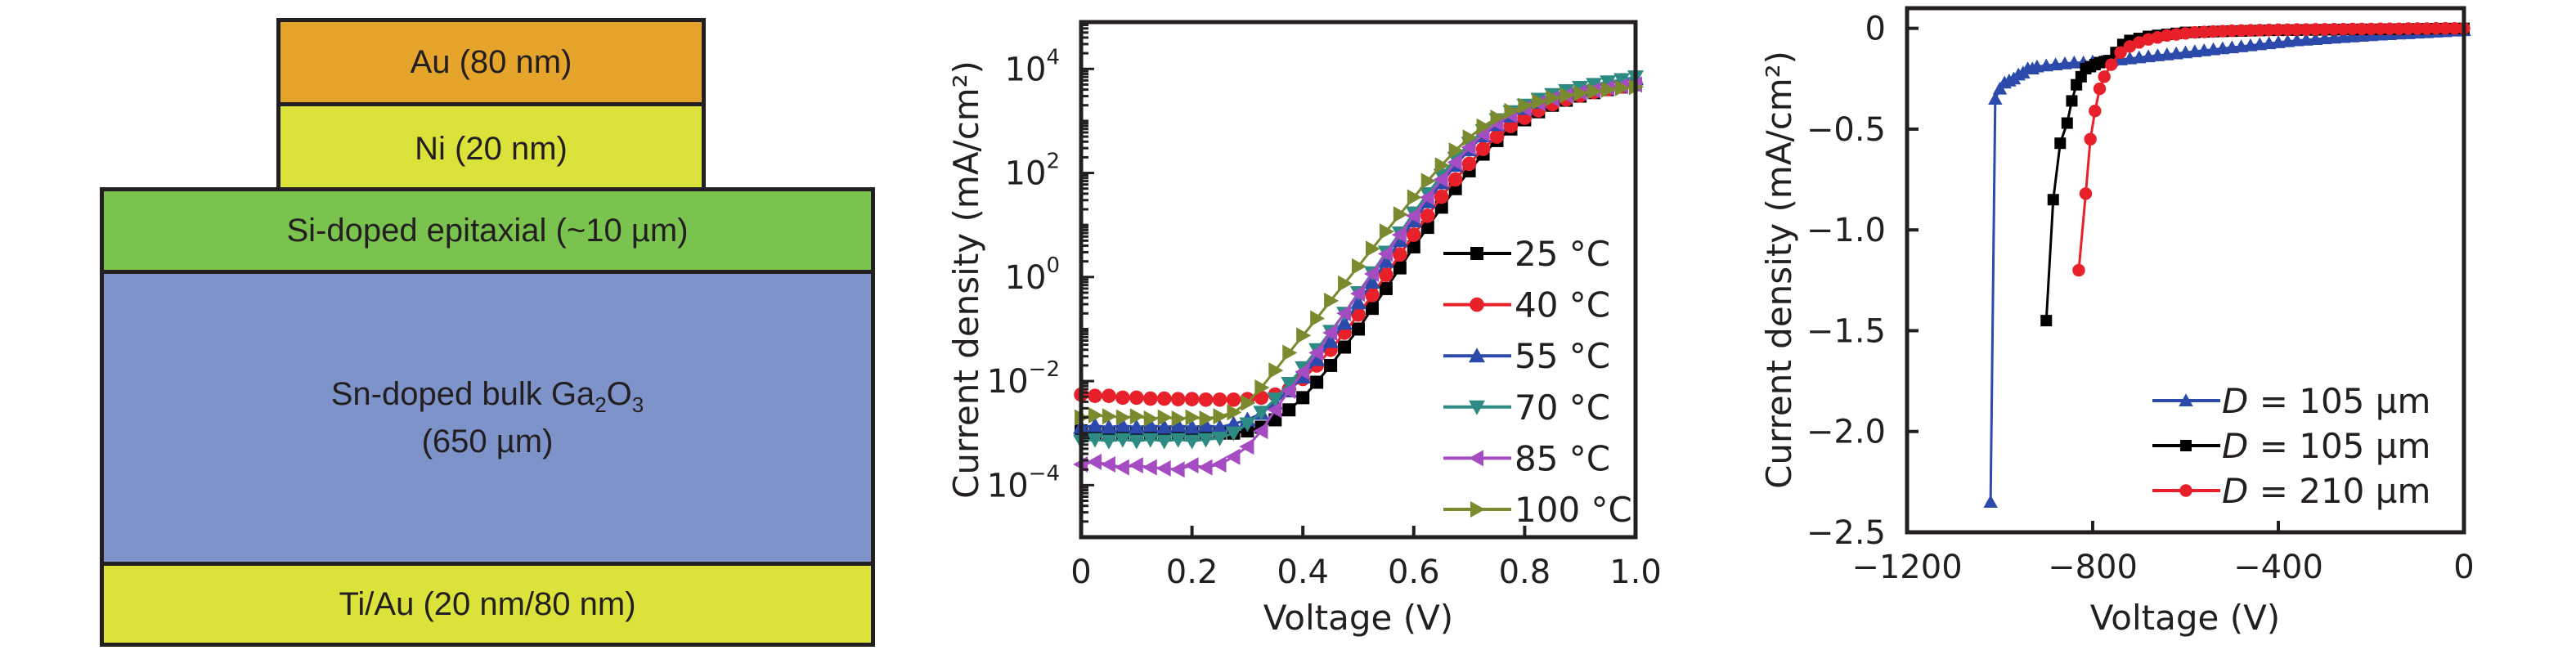 This screenshot has width=2576, height=650. What do you see at coordinates (488, 442) in the screenshot?
I see `layer-sn-thickness: (650 µm)` at bounding box center [488, 442].